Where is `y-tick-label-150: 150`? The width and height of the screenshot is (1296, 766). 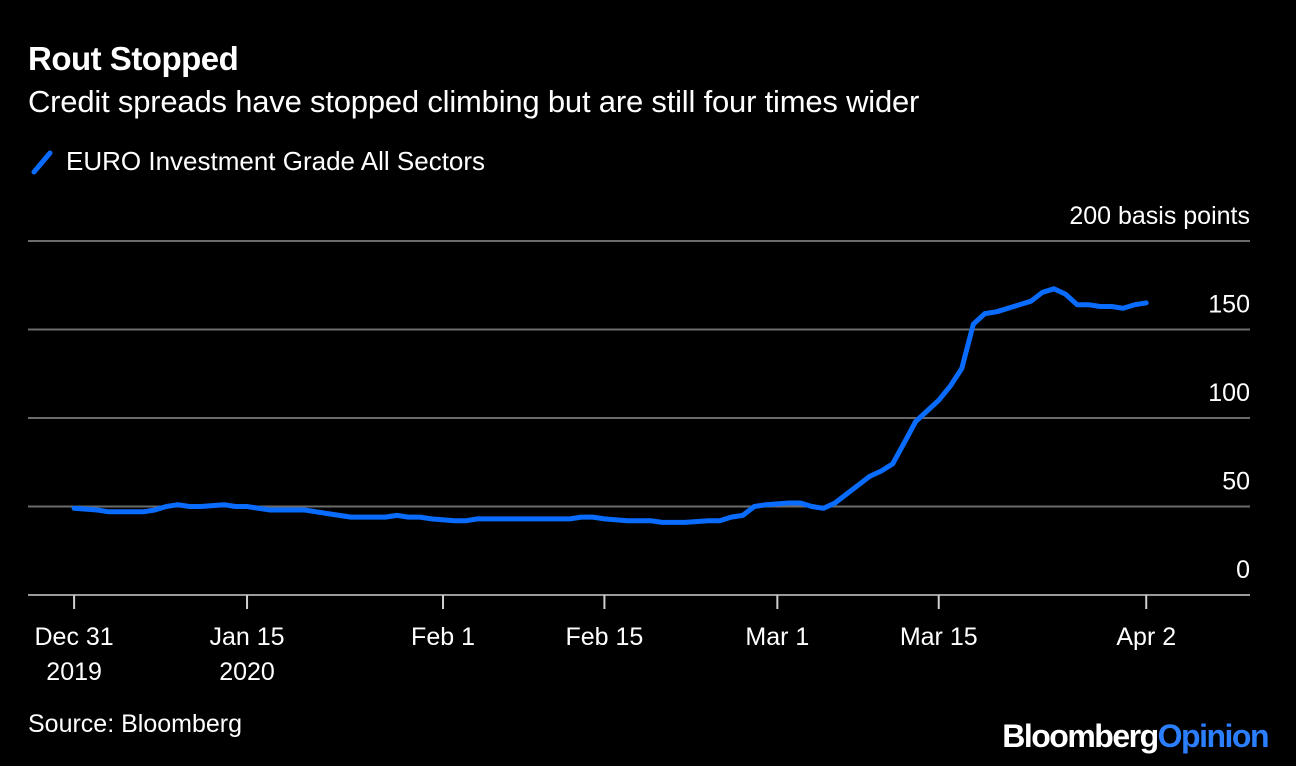
y-tick-label-150: 150 is located at coordinates (1229, 305).